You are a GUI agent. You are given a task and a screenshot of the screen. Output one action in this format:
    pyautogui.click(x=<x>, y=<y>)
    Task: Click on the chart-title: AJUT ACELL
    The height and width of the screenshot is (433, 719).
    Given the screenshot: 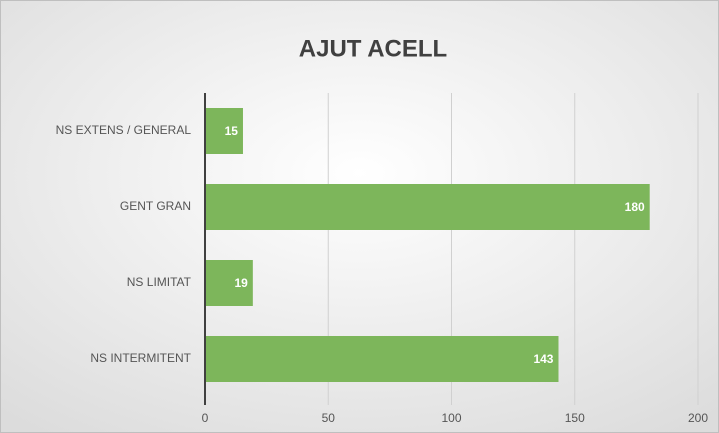 What is the action you would take?
    pyautogui.click(x=373, y=48)
    